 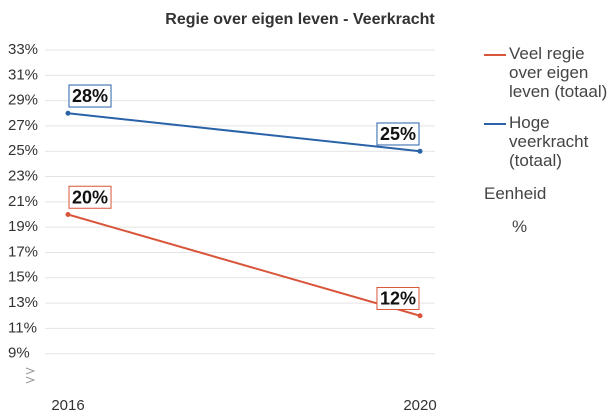 What do you see at coordinates (419, 405) in the screenshot?
I see `x-tick-label: 2020` at bounding box center [419, 405].